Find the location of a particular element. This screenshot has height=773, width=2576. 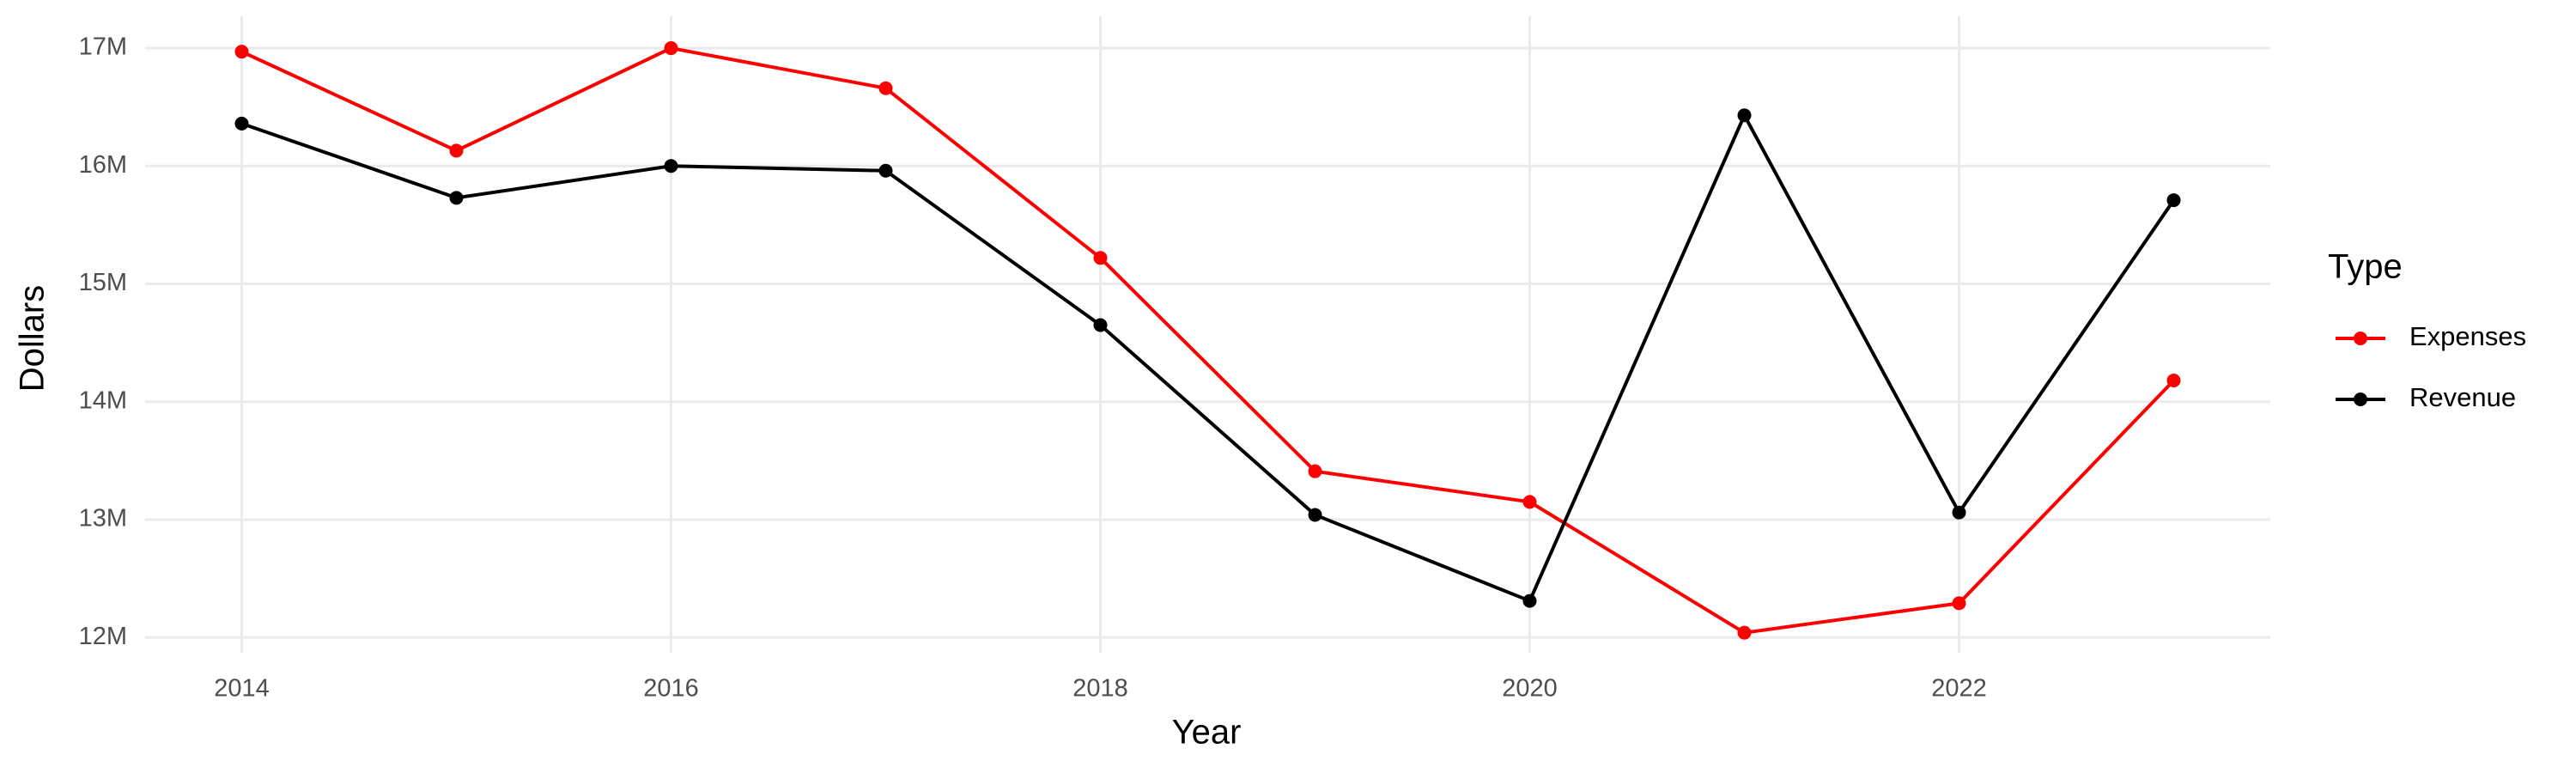

x-tick-label: 2020 is located at coordinates (1530, 689).